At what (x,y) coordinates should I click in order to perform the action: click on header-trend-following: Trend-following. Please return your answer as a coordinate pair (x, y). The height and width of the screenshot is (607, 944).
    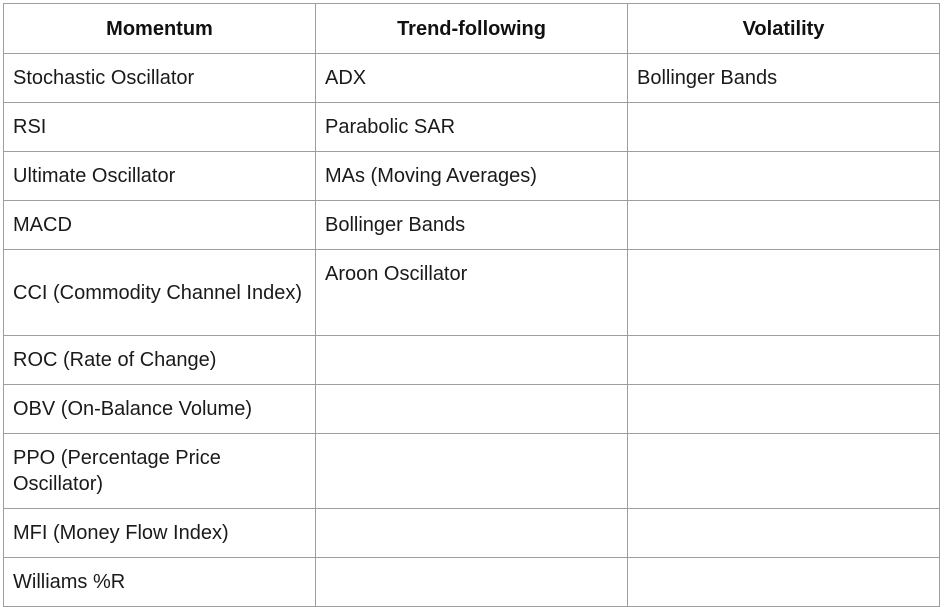
    Looking at the image, I should click on (471, 28).